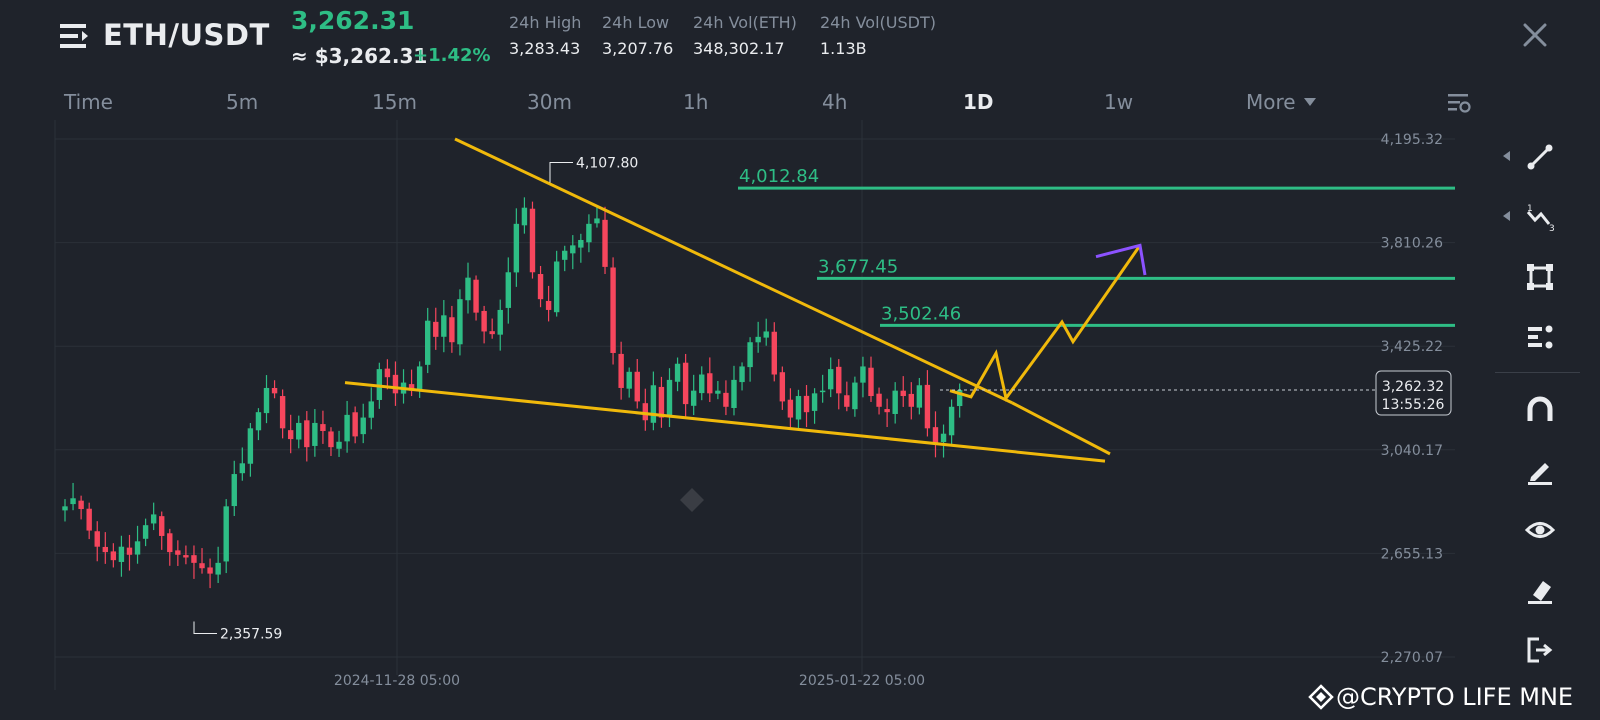  I want to click on tab-more: More, so click(1271, 102).